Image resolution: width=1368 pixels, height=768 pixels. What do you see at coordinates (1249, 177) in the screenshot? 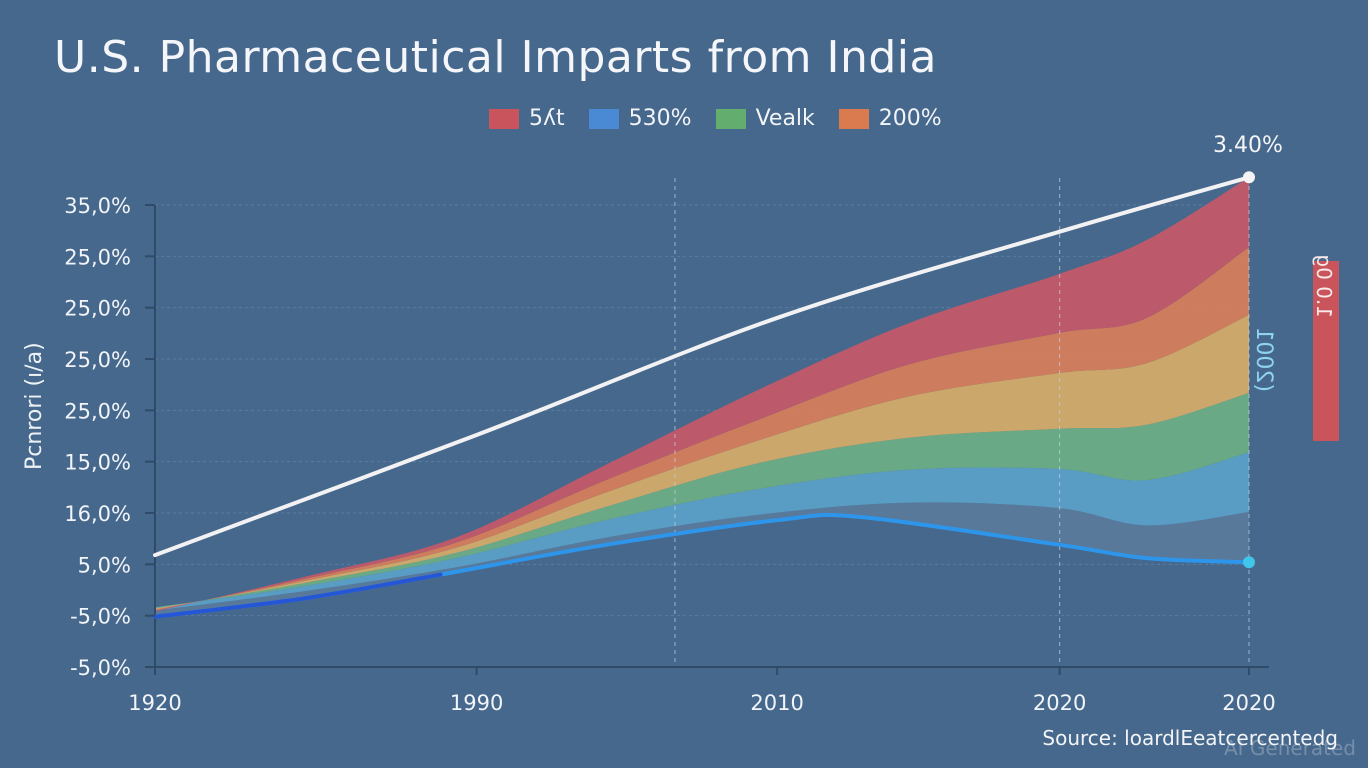
I see `white-line-end-marker` at bounding box center [1249, 177].